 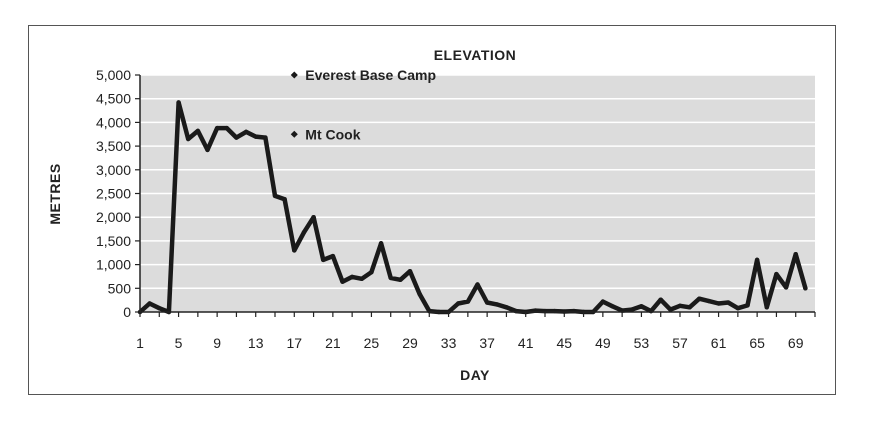 What do you see at coordinates (680, 343) in the screenshot?
I see `x-tick-label-14: 57` at bounding box center [680, 343].